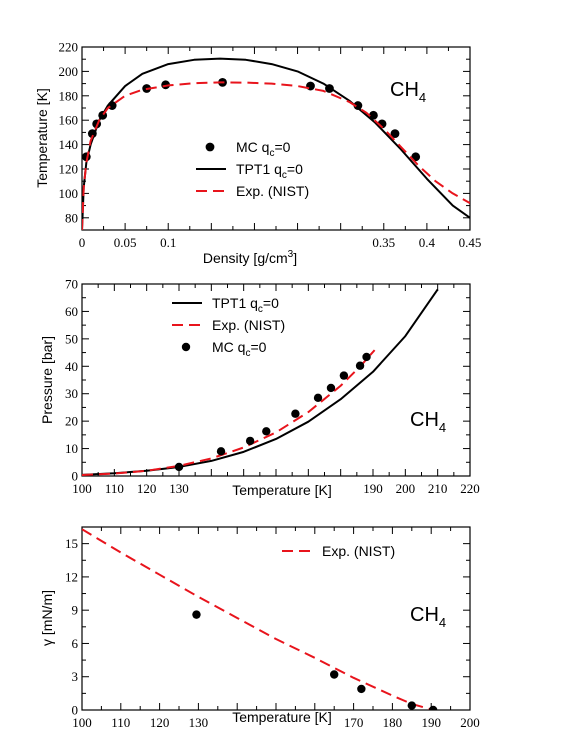 This screenshot has width=570, height=737. What do you see at coordinates (427, 242) in the screenshot?
I see `x-tick-label: 0.4` at bounding box center [427, 242].